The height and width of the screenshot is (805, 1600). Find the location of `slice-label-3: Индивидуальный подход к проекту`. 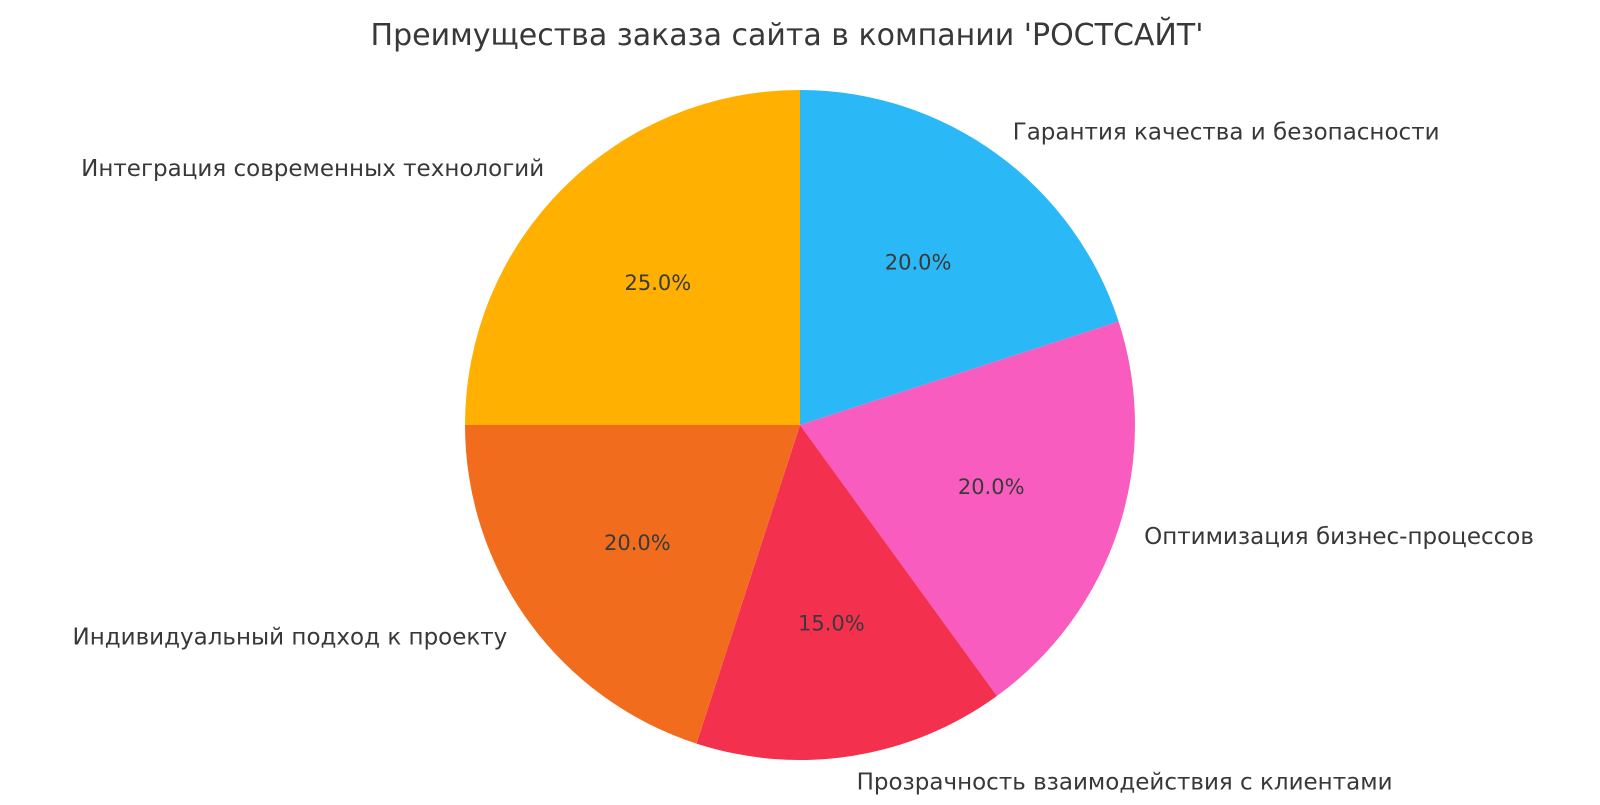

slice-label-3: Индивидуальный подход к проекту is located at coordinates (290, 638).